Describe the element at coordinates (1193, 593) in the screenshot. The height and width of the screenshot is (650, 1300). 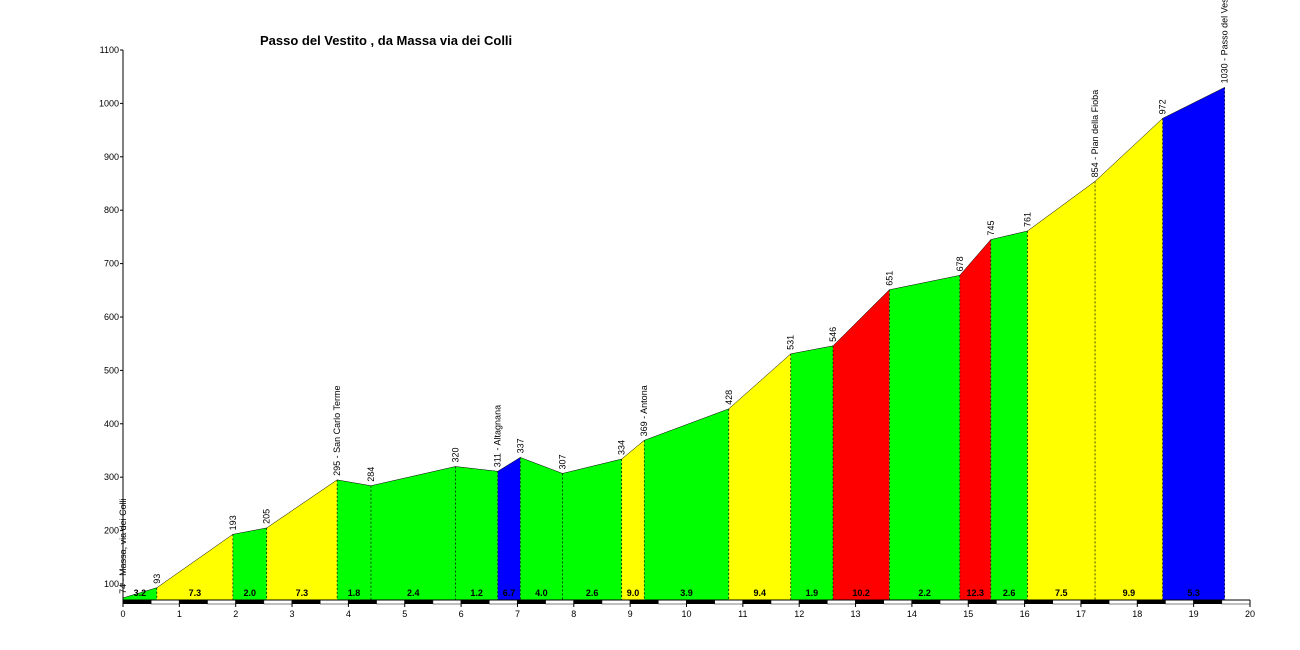
I see `grade-label: 5.3` at that location.